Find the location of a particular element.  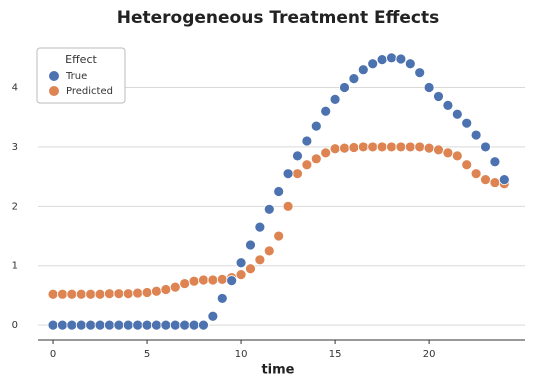

legend: Effect True Predicted is located at coordinates (81, 75).